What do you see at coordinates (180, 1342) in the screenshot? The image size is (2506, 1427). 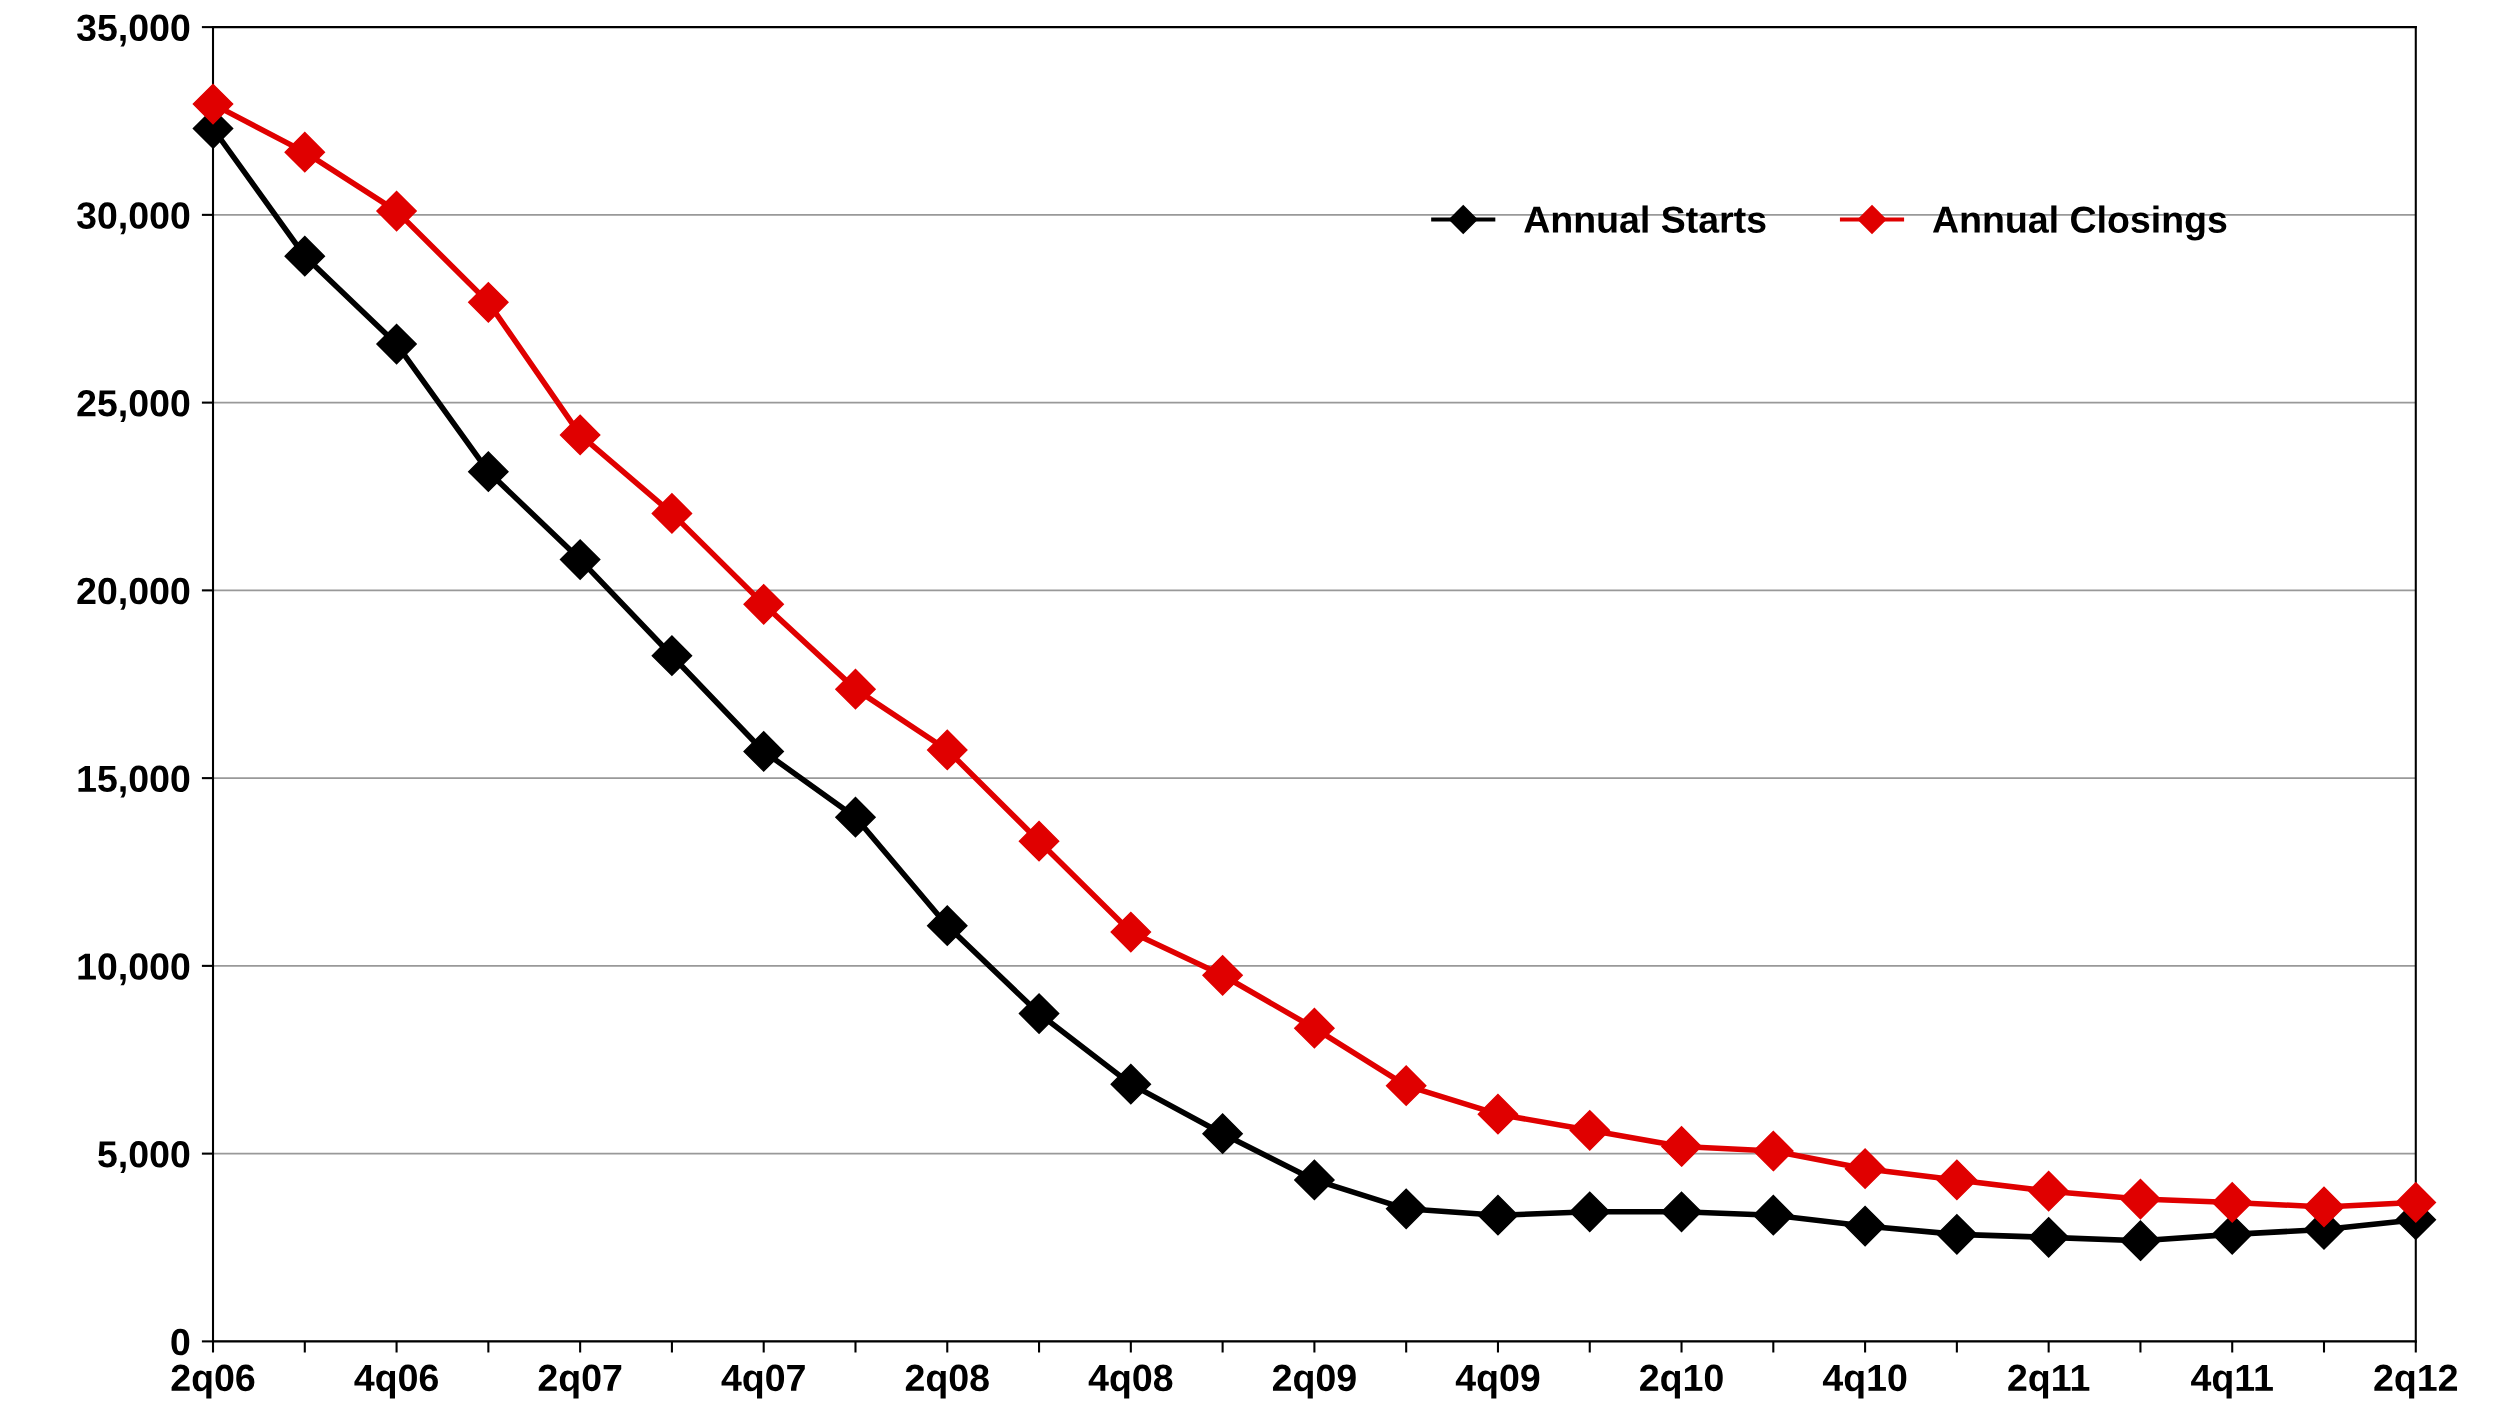 I see `y-tick-label: 0` at bounding box center [180, 1342].